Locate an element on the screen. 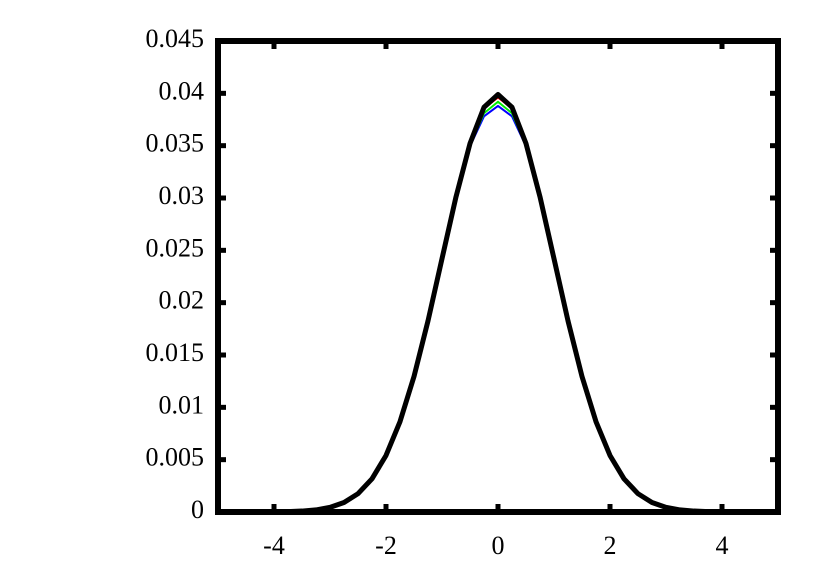  x-tick-label: 0 is located at coordinates (498, 545).